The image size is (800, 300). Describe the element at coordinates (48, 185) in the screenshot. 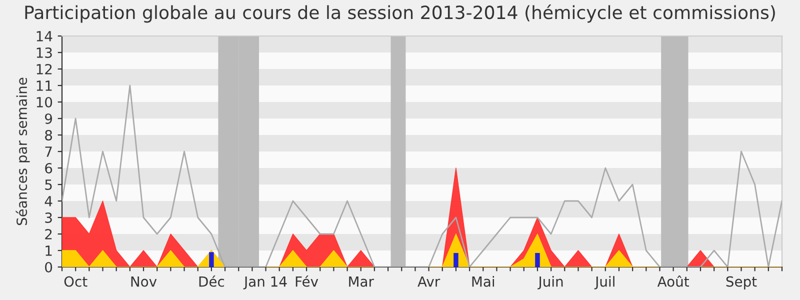

I see `y-tick-label: 5` at that location.